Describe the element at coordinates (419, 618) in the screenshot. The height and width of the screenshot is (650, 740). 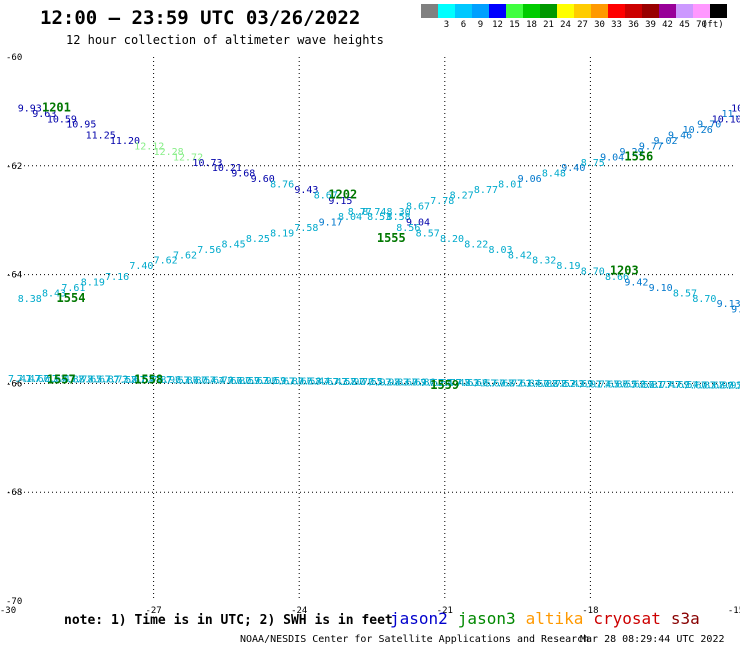
I see `legend-item-jason2: jason2` at that location.